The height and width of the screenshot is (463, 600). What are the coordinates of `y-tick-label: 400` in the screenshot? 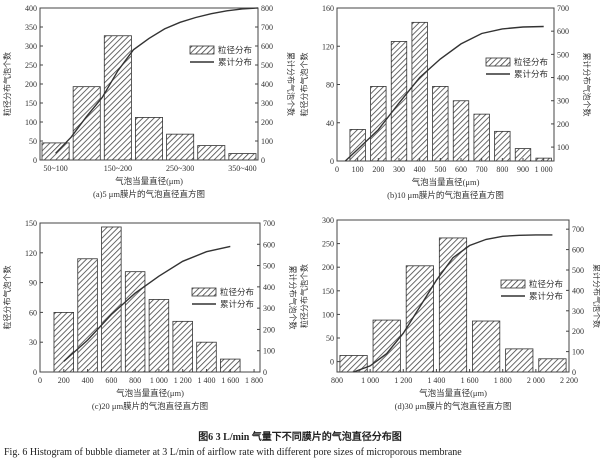 It's located at (31, 8).